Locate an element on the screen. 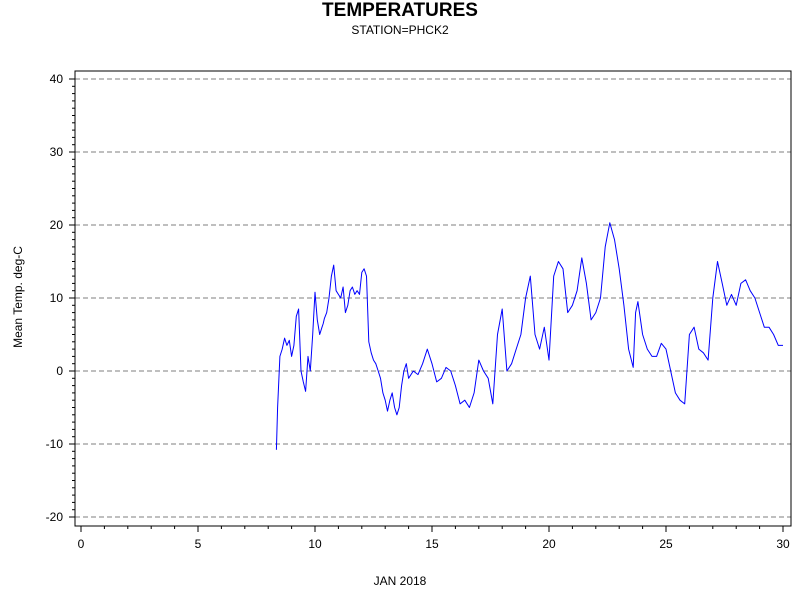 The height and width of the screenshot is (600, 800). x-tick-label: 15 is located at coordinates (432, 544).